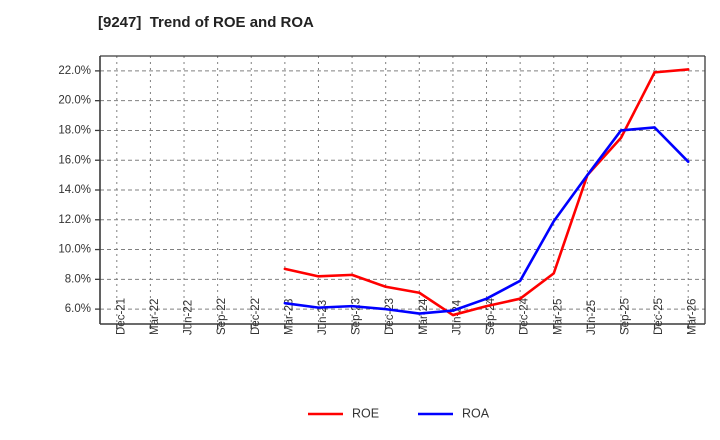 This screenshot has width=720, height=440. Describe the element at coordinates (424, 316) in the screenshot. I see `x-tick-label: Mar-24` at that location.